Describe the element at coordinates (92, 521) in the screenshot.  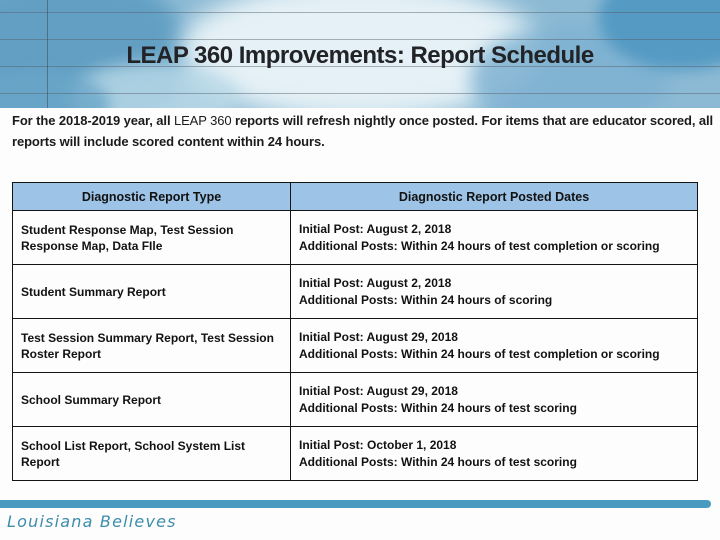
I see `louisiana-believes-logo: Louisiana Believes` at that location.